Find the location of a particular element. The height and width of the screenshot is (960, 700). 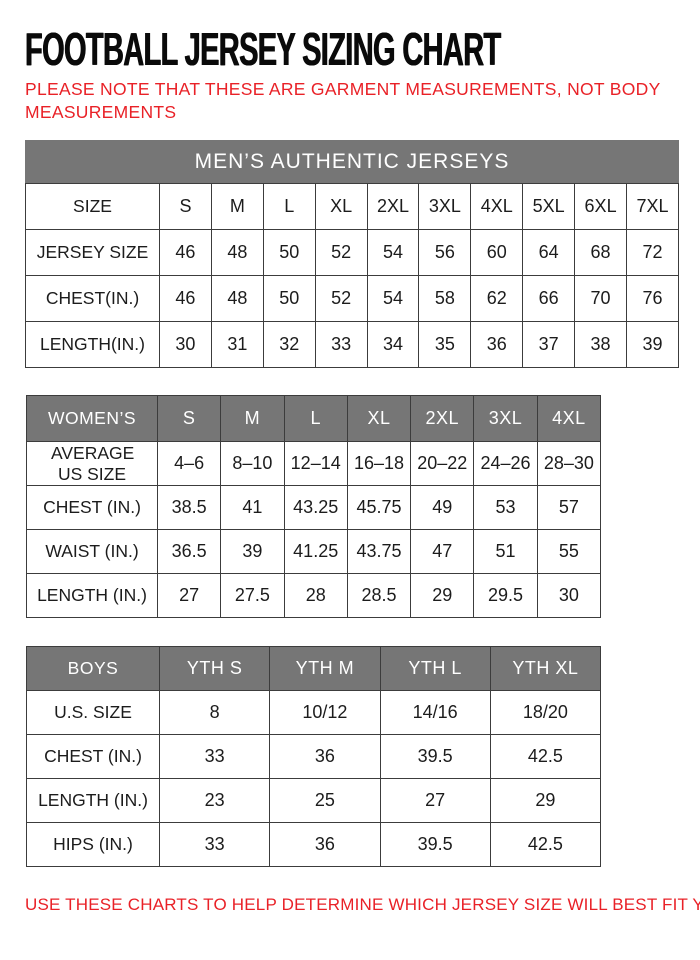

table-row: HIPS (IN.) 33 36 39.5 42.5 is located at coordinates (314, 844).